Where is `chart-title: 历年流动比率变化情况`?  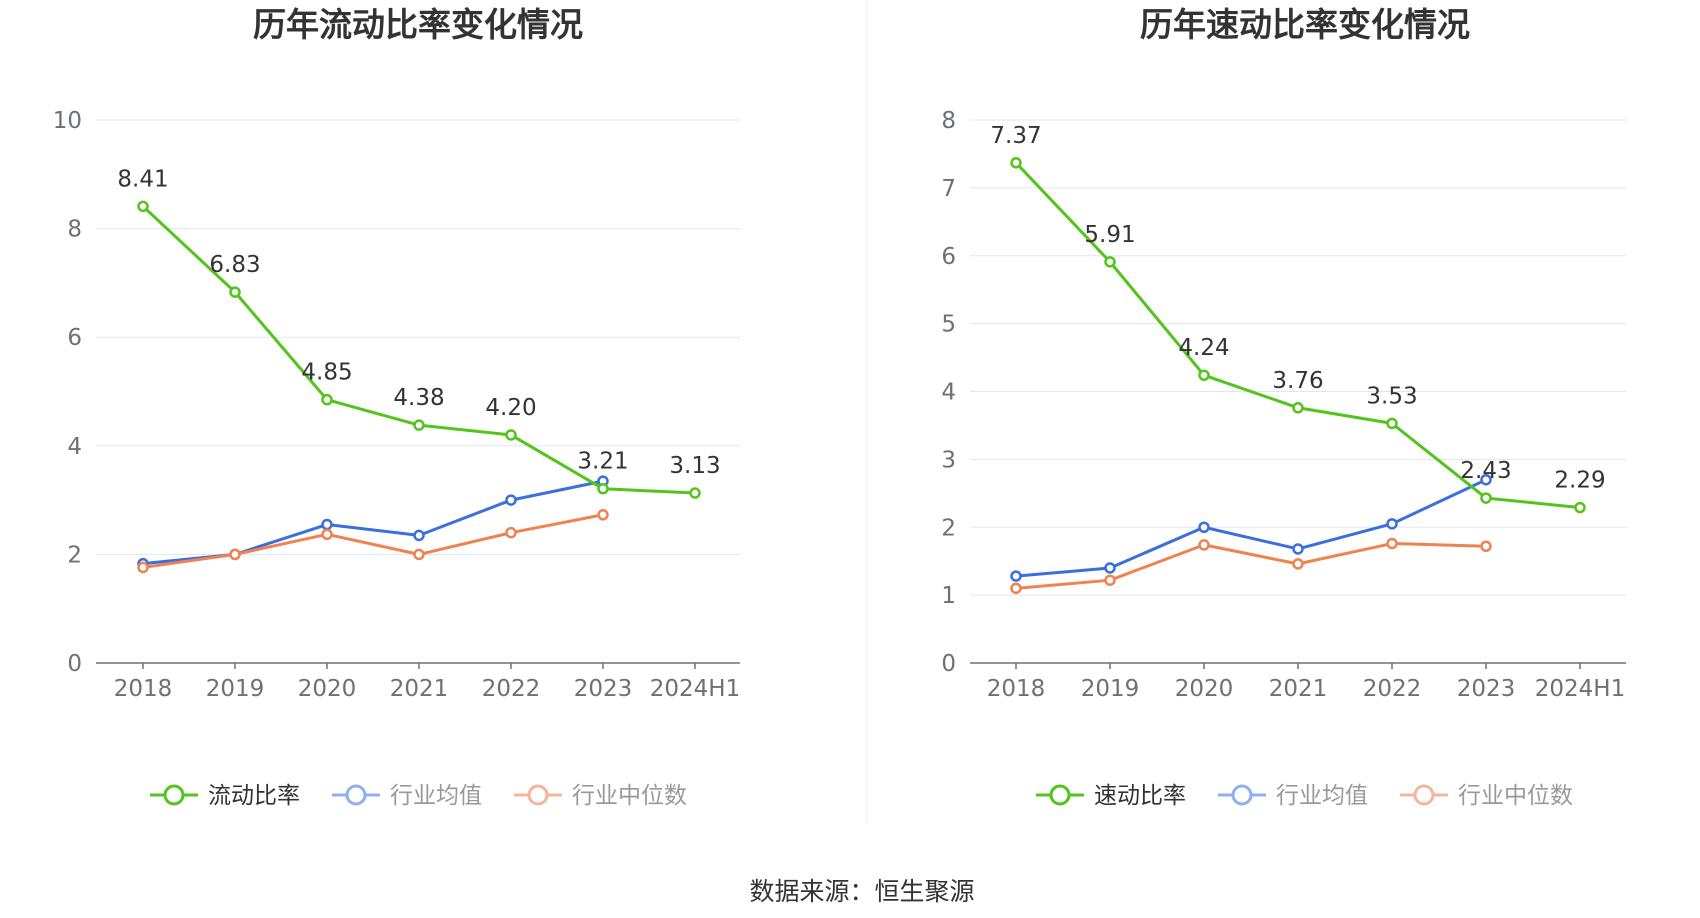
chart-title: 历年流动比率变化情况 is located at coordinates (418, 24).